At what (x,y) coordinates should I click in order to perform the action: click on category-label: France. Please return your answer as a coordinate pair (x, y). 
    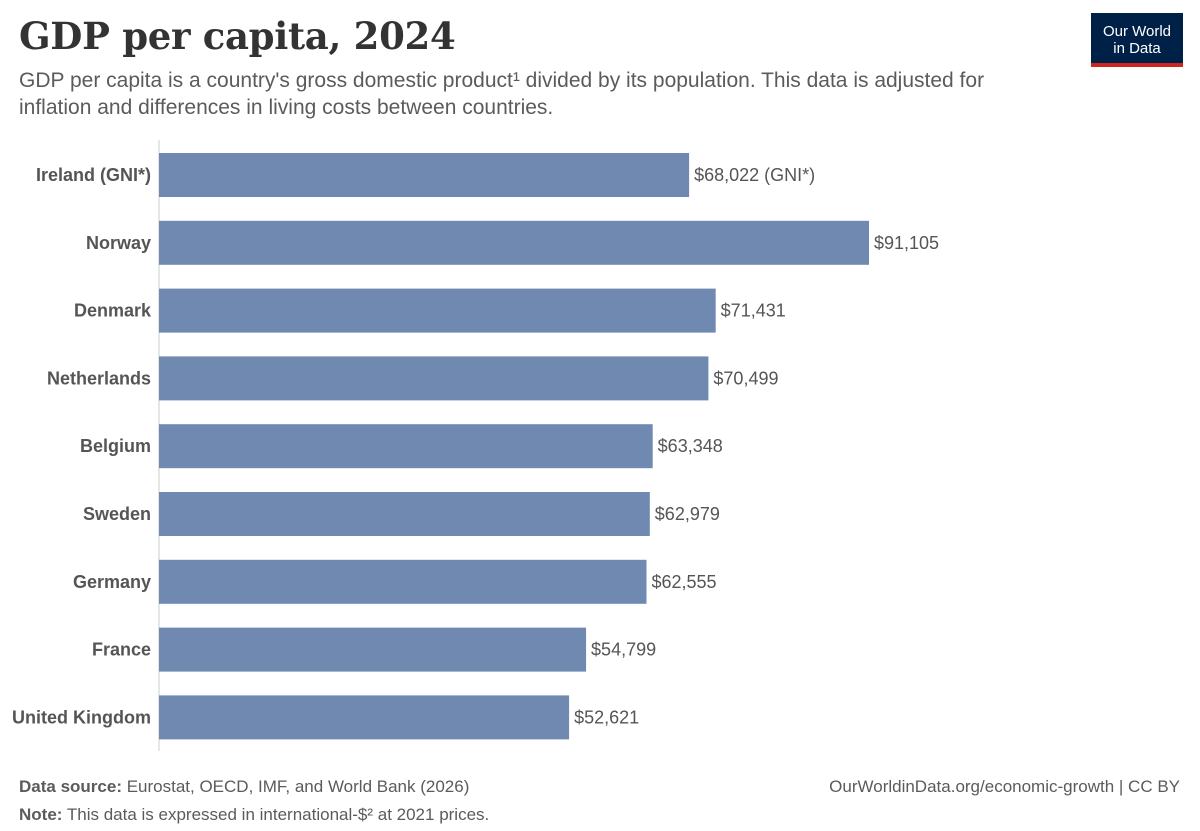
    Looking at the image, I should click on (121, 650).